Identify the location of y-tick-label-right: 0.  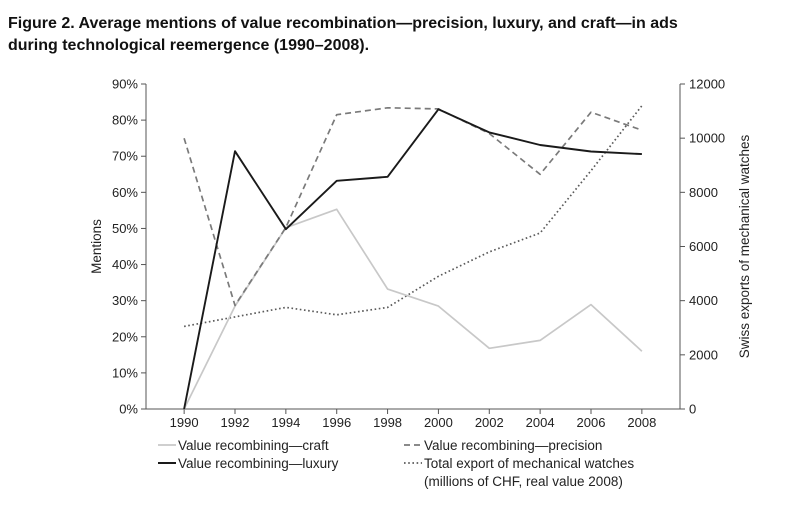
(692, 409).